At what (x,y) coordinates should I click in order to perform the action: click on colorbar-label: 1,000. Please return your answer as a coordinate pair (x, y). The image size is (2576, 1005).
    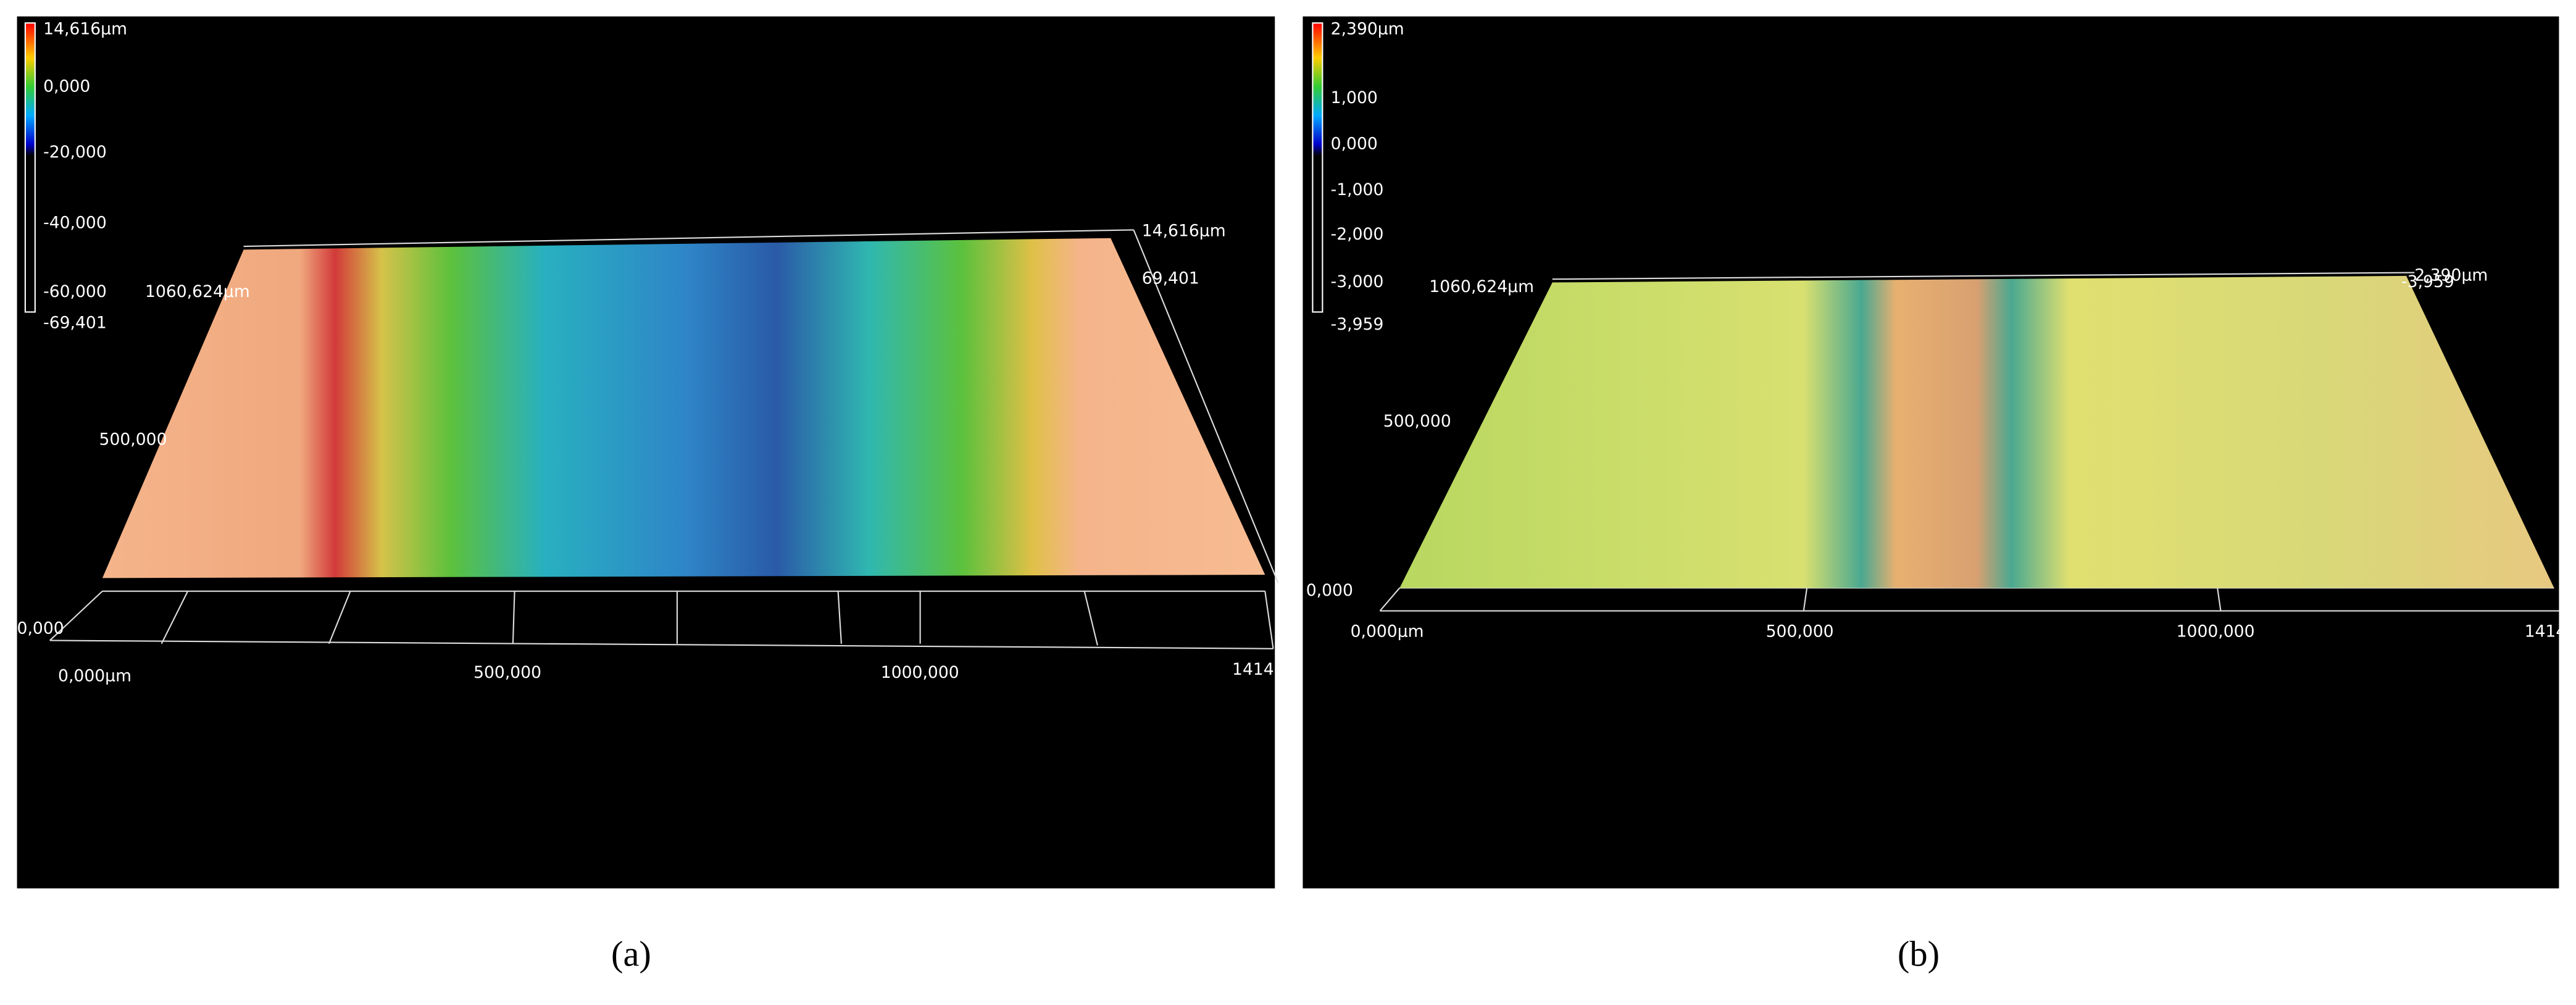
    Looking at the image, I should click on (1354, 98).